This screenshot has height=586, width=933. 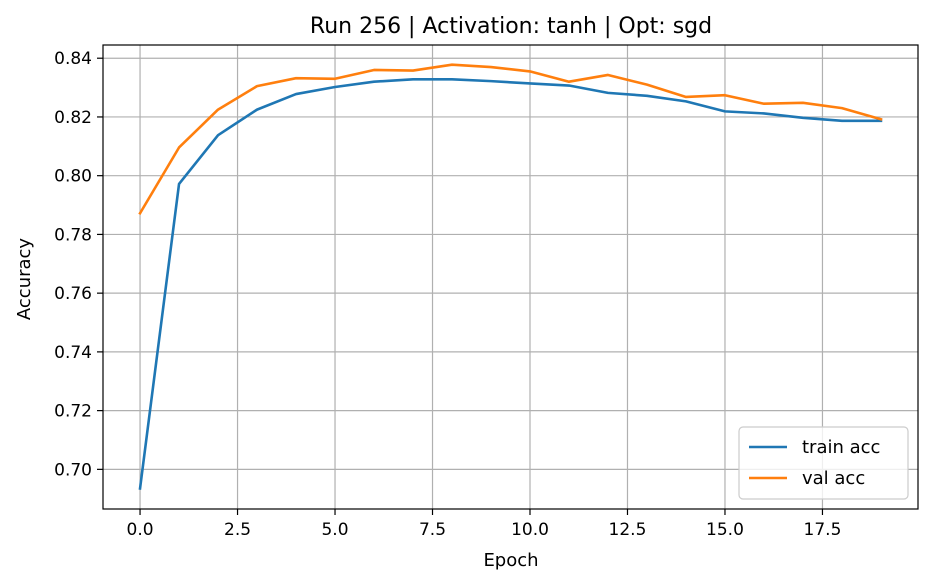 I want to click on x-tick-label: 17.5, so click(x=823, y=530).